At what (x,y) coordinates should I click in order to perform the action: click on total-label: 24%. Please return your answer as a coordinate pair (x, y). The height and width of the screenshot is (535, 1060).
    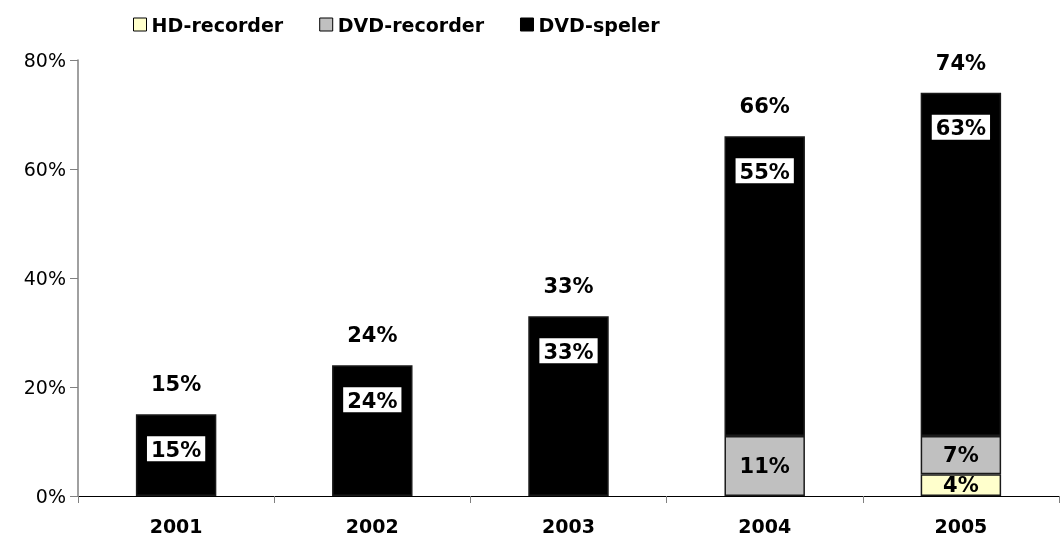
    Looking at the image, I should click on (372, 335).